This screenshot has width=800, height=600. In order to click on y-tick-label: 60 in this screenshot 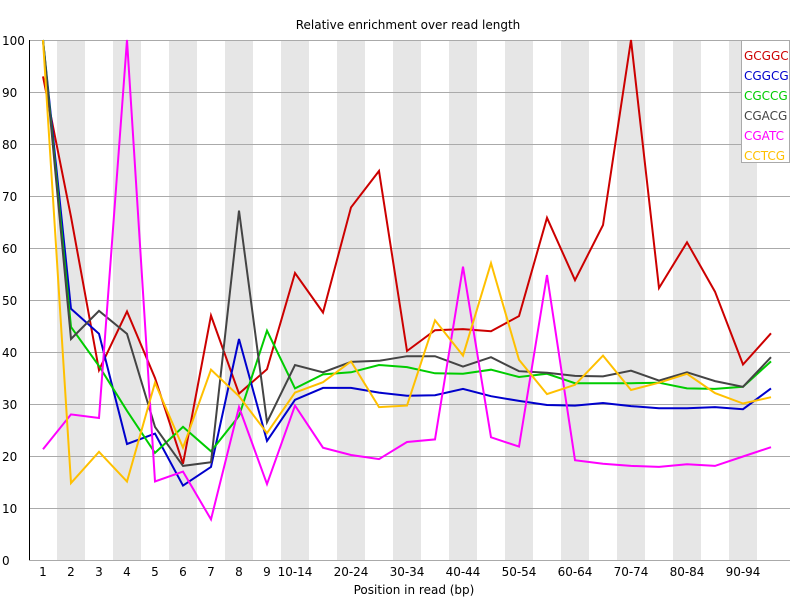, I will do `click(9, 249)`.